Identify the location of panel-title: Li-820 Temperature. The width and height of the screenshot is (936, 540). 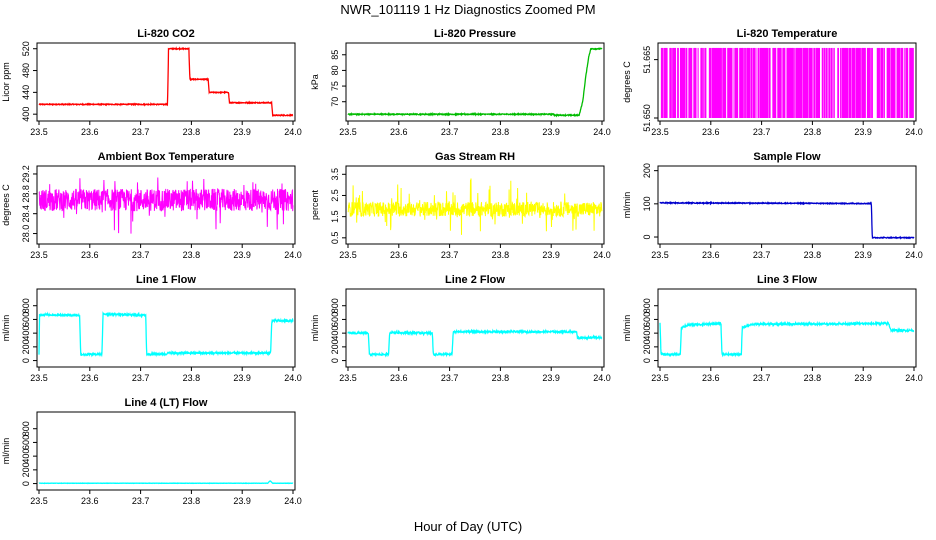
(787, 34).